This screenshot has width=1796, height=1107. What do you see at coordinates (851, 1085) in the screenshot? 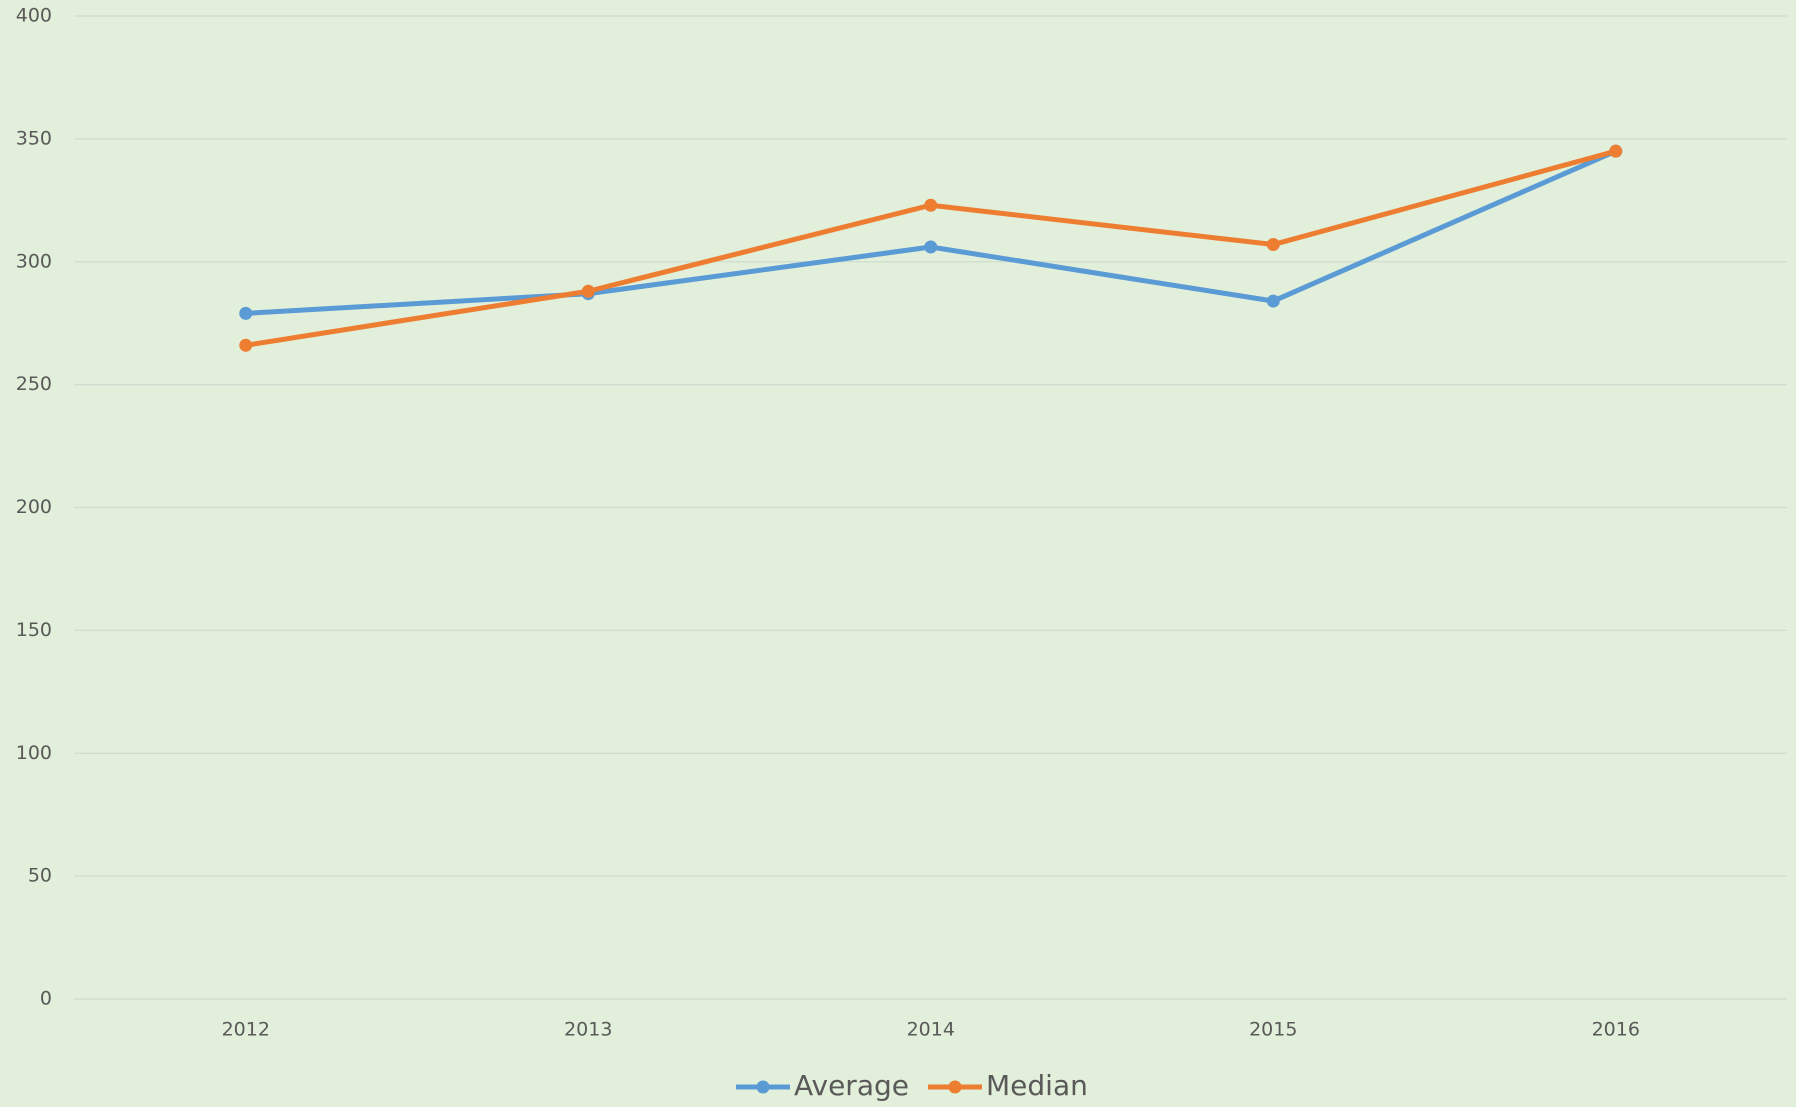
I see `legend-label: Average` at bounding box center [851, 1085].